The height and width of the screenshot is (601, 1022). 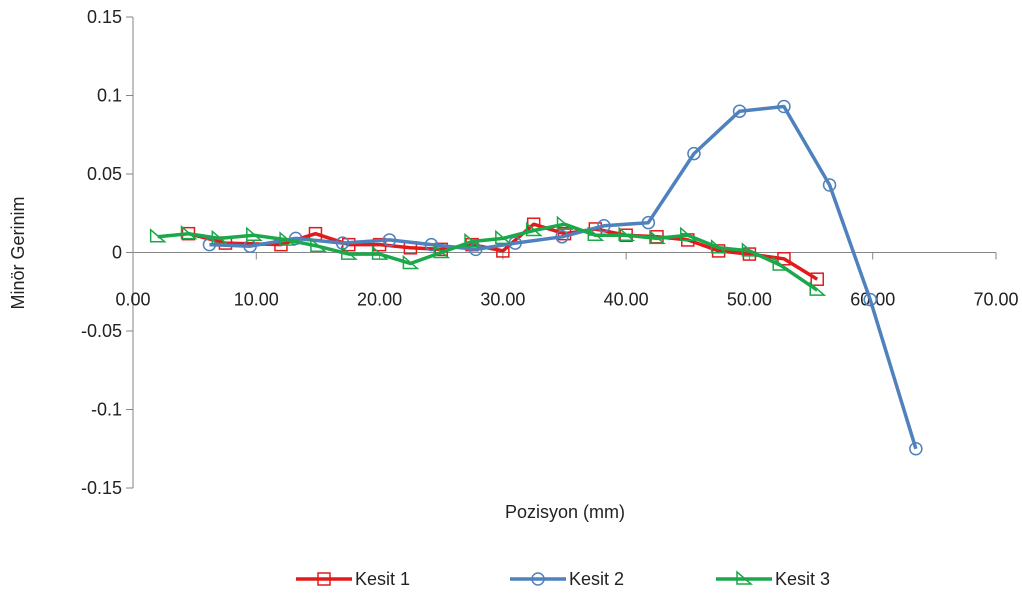 I want to click on legend-item: Kesit 1, so click(x=353, y=579).